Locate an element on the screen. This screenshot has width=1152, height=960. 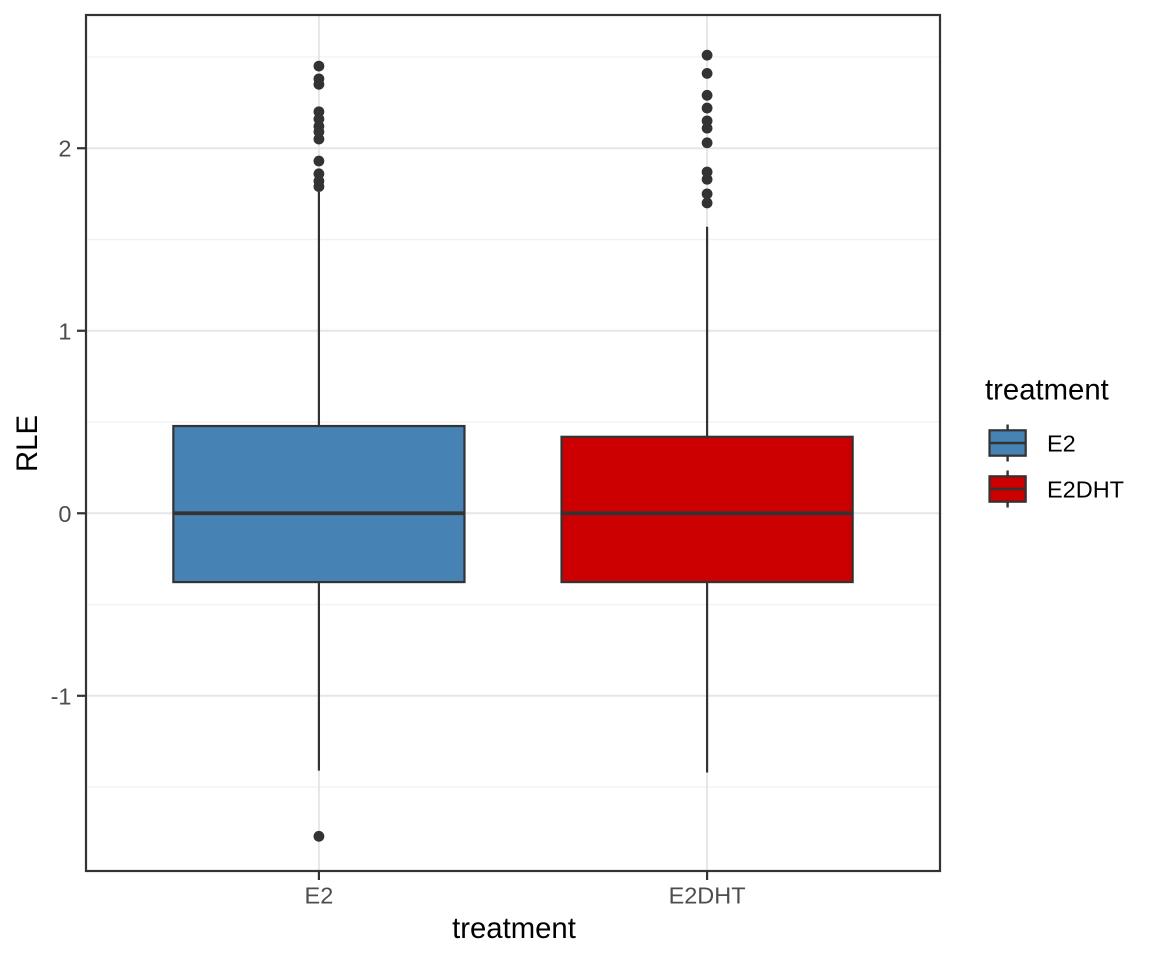
legend-title: treatment is located at coordinates (1047, 390).